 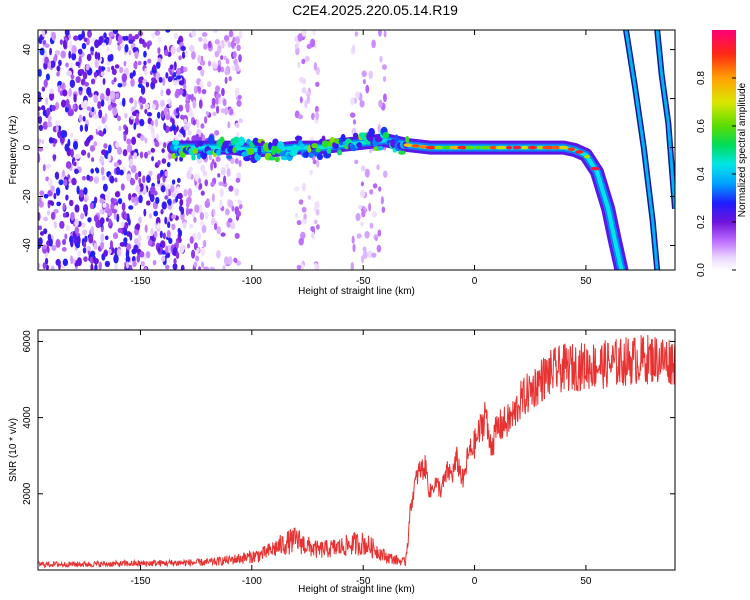 What do you see at coordinates (27, 245) in the screenshot?
I see `y-tick-label: -40` at bounding box center [27, 245].